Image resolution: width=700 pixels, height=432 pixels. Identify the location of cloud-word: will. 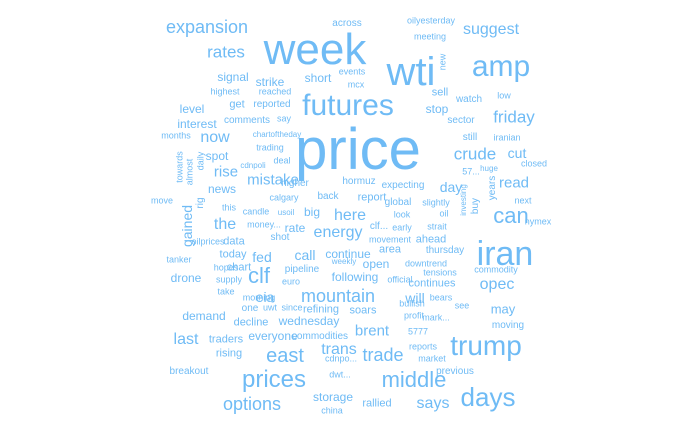
(415, 298).